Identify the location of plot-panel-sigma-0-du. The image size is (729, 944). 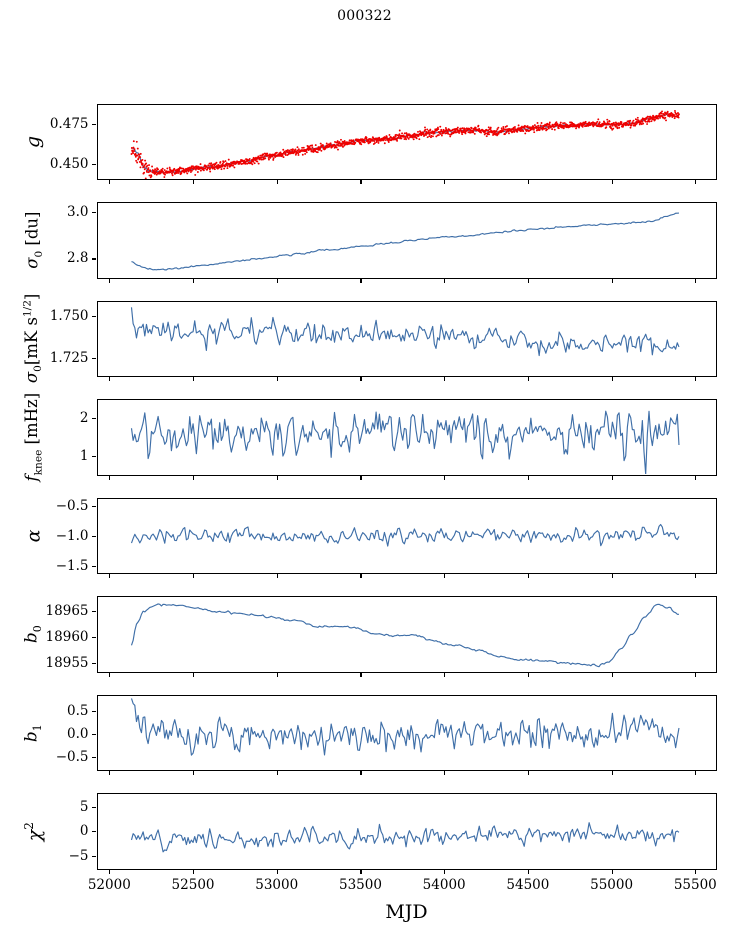
(406, 240).